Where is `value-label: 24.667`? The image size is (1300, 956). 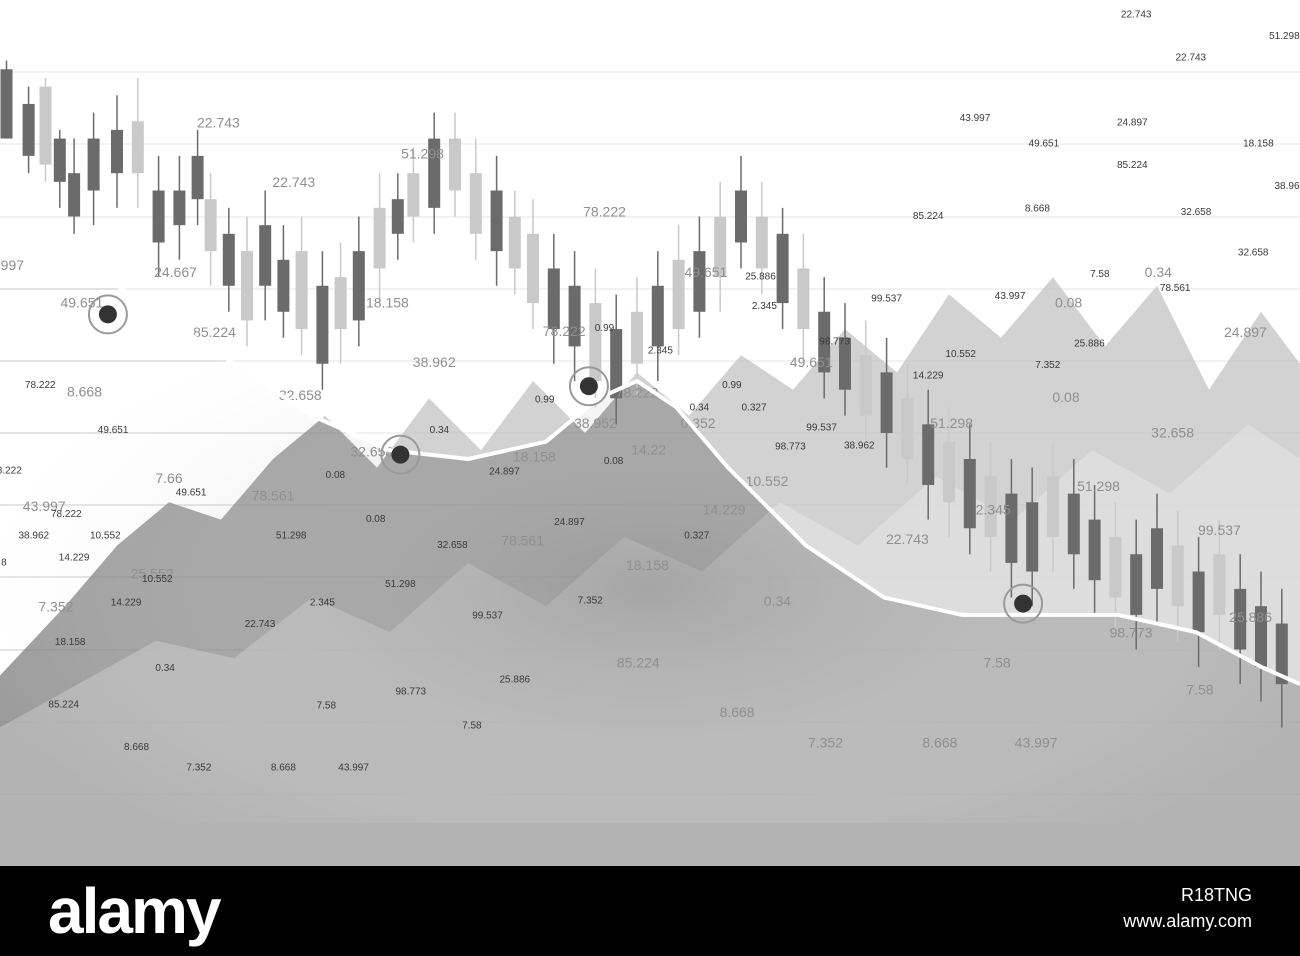
value-label: 24.667 is located at coordinates (175, 272).